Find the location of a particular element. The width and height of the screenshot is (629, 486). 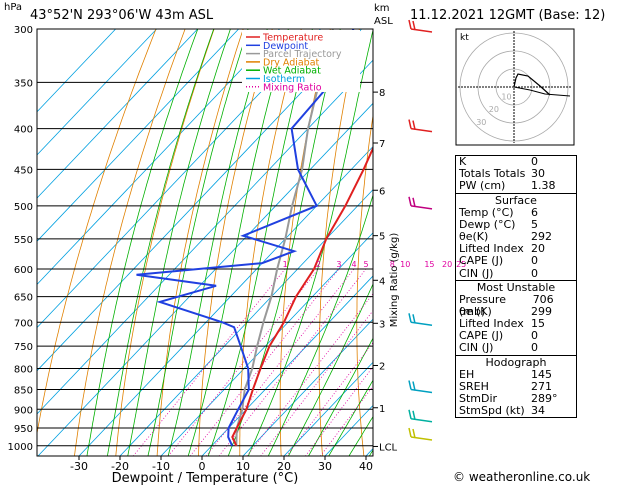

table-row: Pressure (mb) 706 is located at coordinates (516, 305).